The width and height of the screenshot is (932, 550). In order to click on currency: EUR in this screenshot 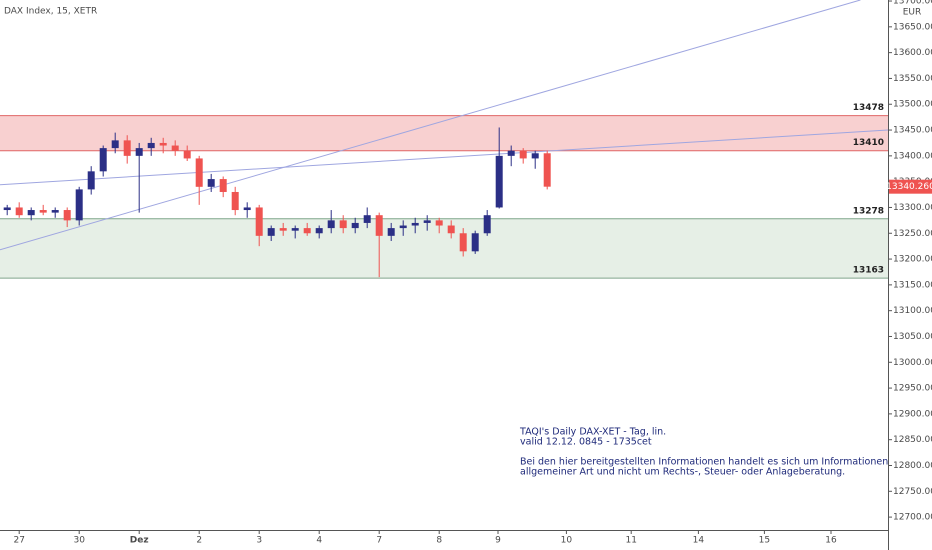, I will do `click(912, 13)`.